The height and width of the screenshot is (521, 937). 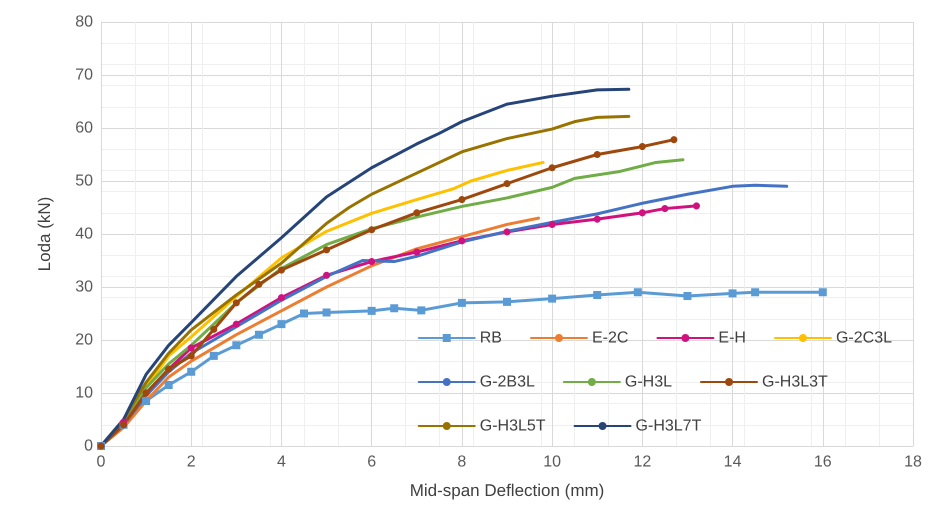 What do you see at coordinates (84, 75) in the screenshot?
I see `y-tick-label: 70` at bounding box center [84, 75].